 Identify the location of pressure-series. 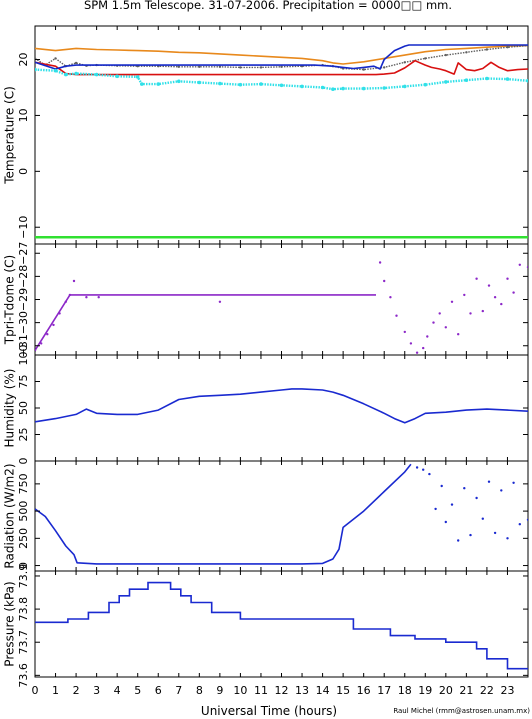
(281, 625).